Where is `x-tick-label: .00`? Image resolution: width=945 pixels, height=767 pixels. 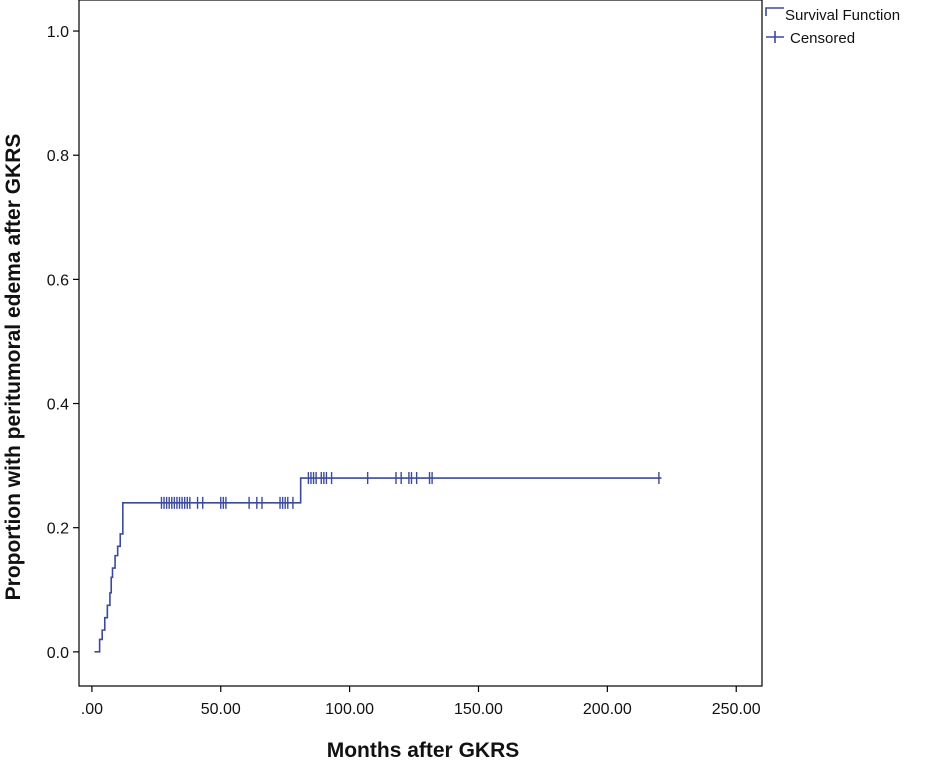
x-tick-label: .00 is located at coordinates (92, 709).